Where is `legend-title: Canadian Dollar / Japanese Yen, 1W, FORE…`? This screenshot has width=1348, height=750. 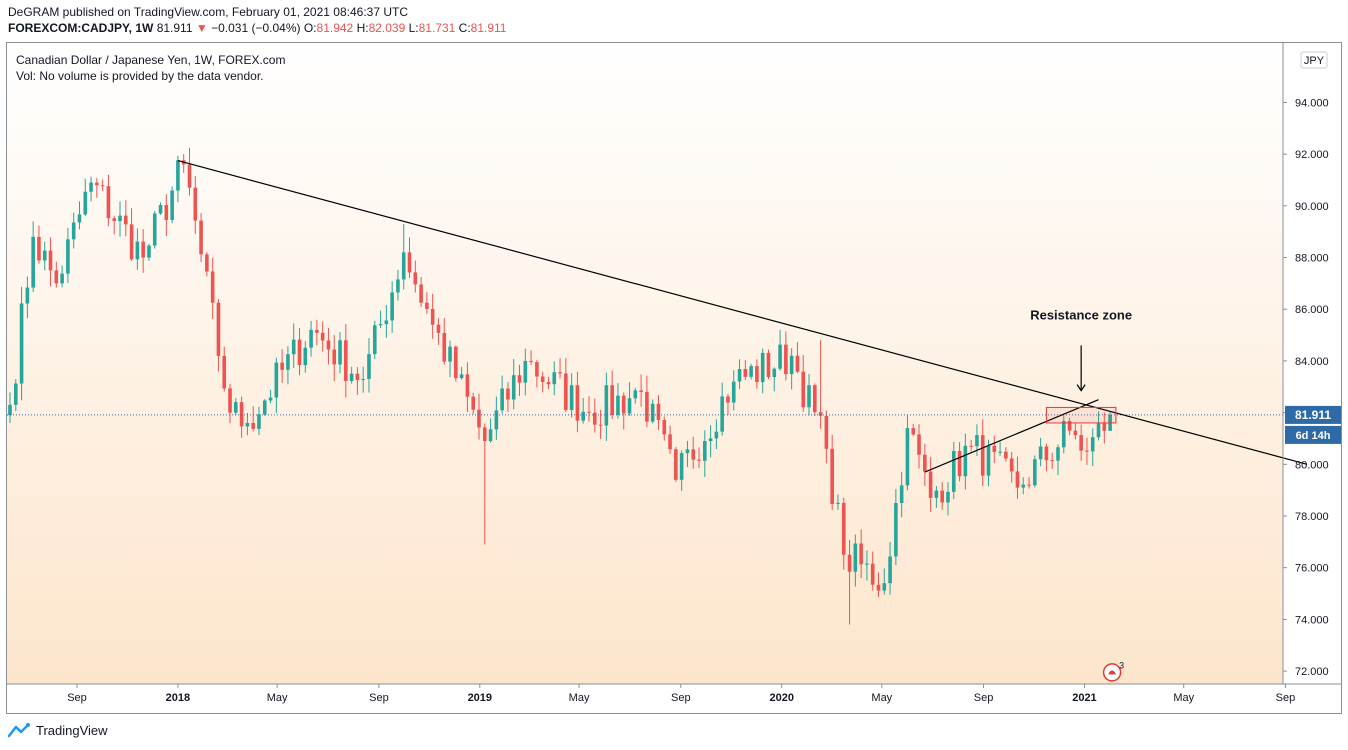 legend-title: Canadian Dollar / Japanese Yen, 1W, FORE… is located at coordinates (151, 60).